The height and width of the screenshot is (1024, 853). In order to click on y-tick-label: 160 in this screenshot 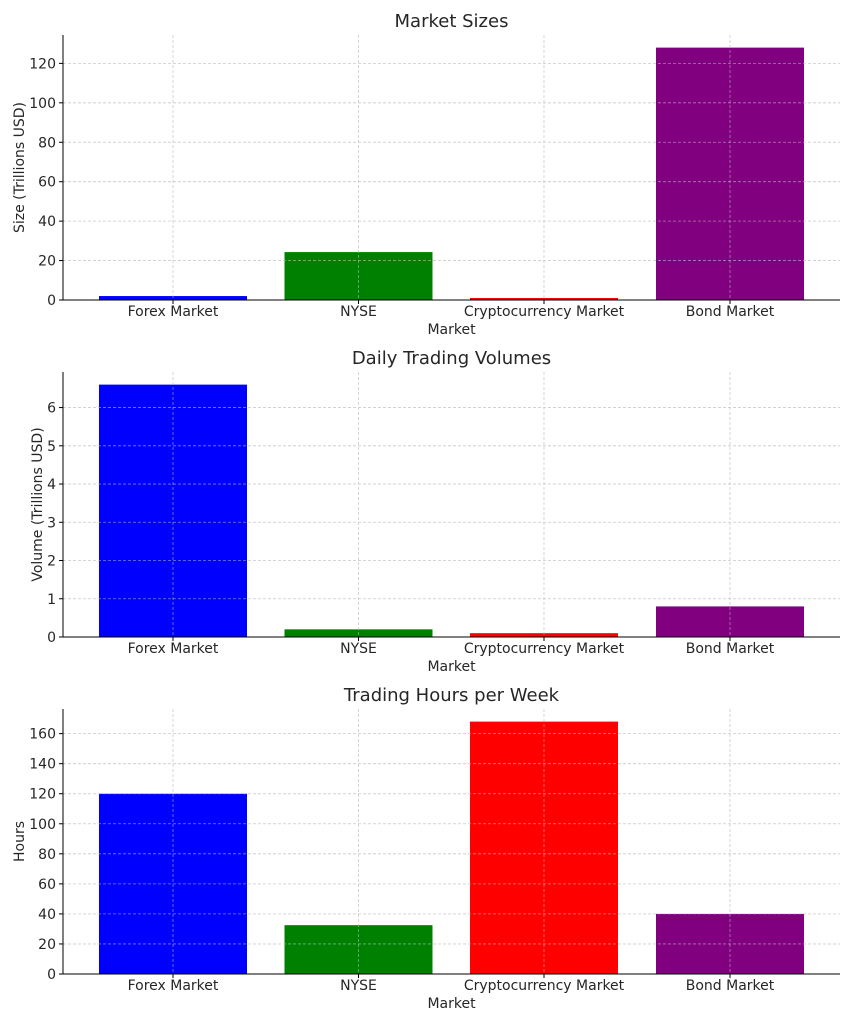, I will do `click(42, 735)`.